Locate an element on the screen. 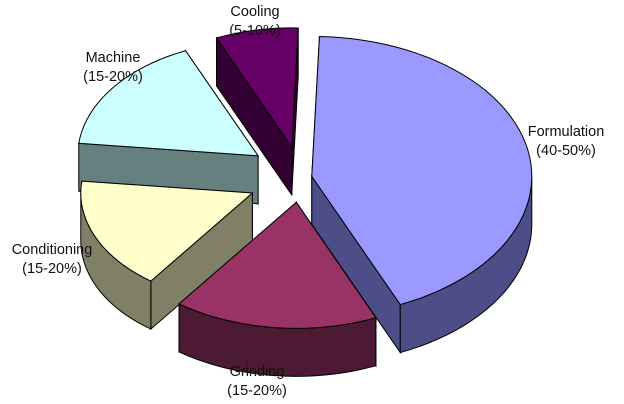 The height and width of the screenshot is (404, 624). slice-machine is located at coordinates (169, 127).